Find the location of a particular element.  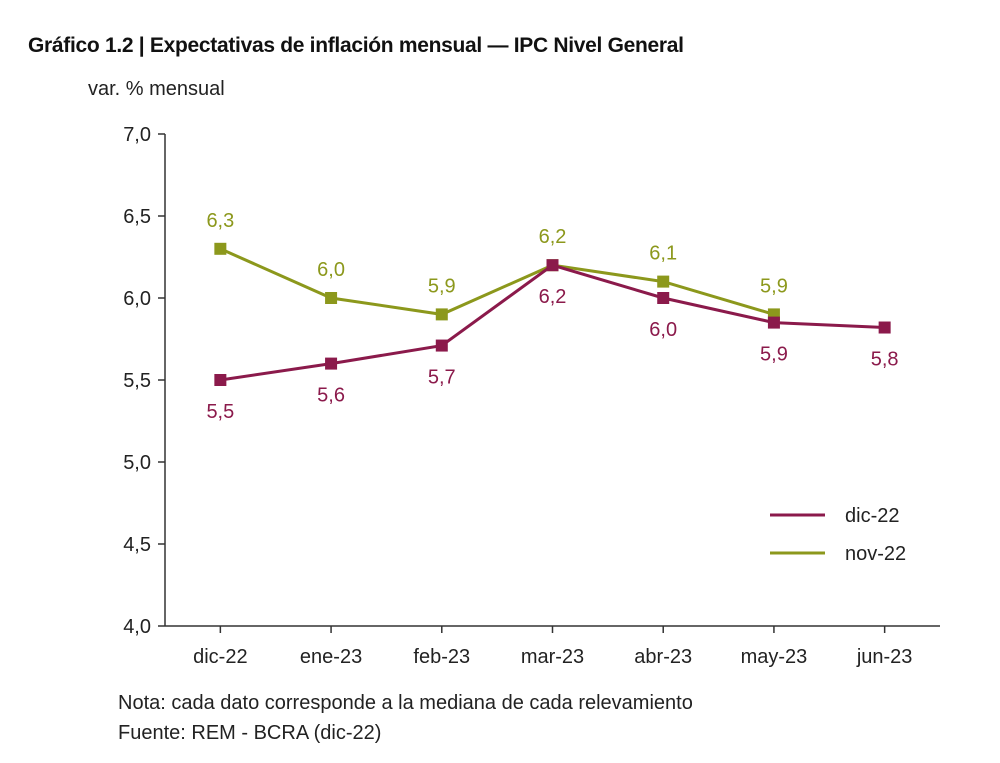

data-label-dic-22: 5,9 is located at coordinates (774, 355).